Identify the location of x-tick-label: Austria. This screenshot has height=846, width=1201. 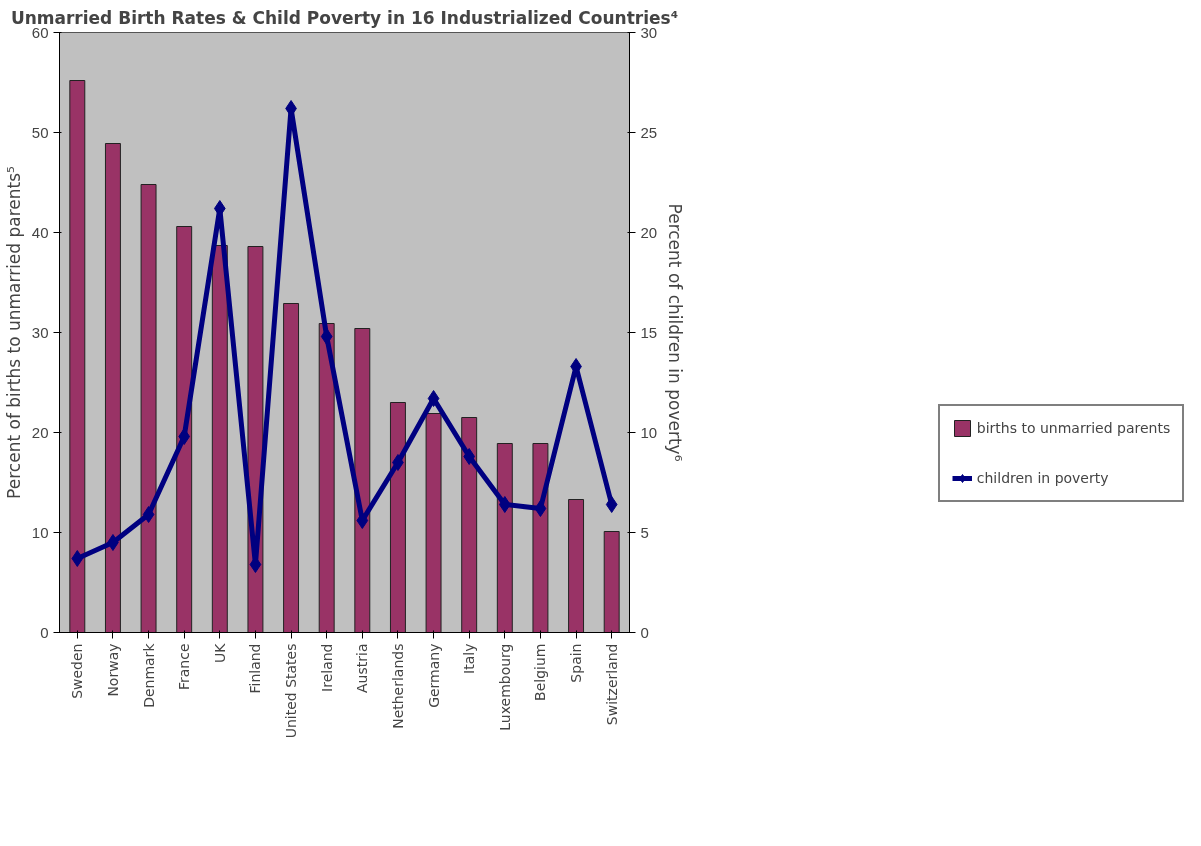
(362, 668).